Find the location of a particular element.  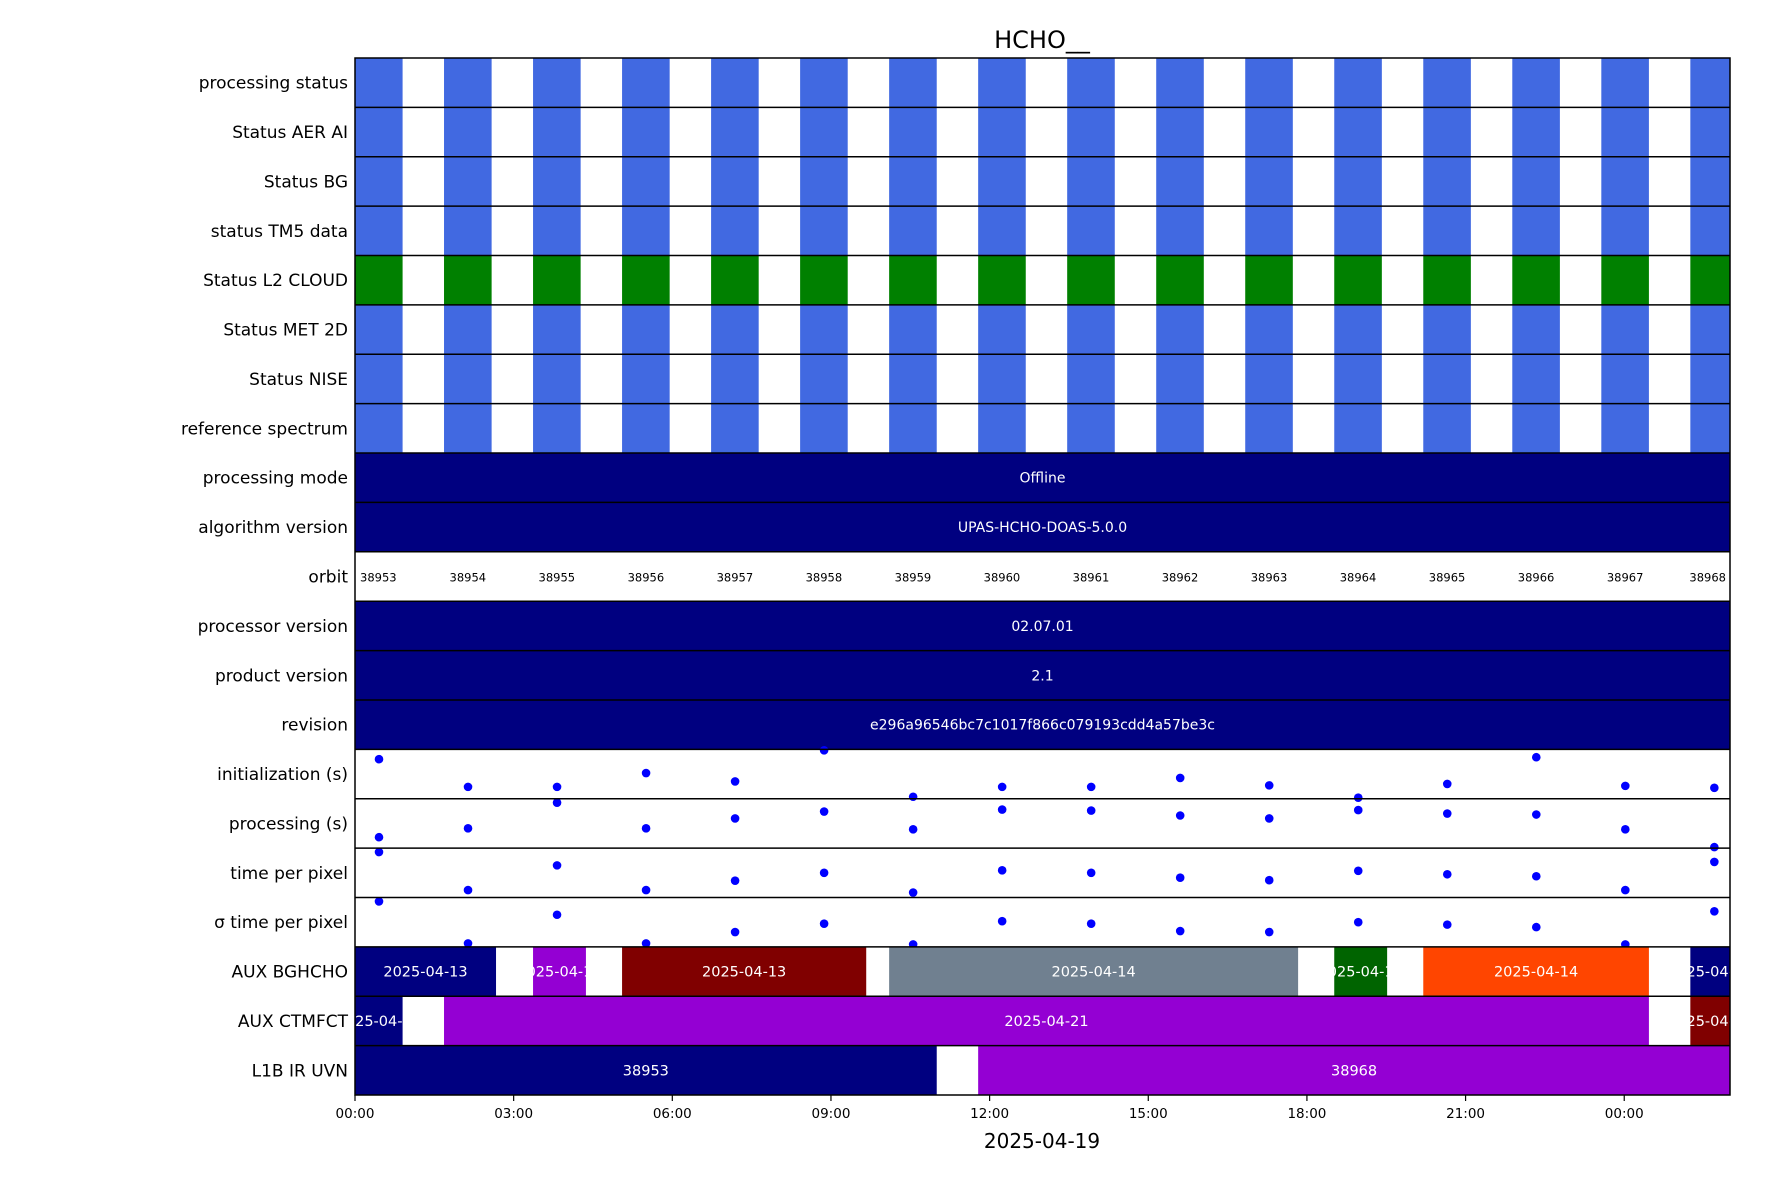

row-label: status TM5 data is located at coordinates (279, 232).